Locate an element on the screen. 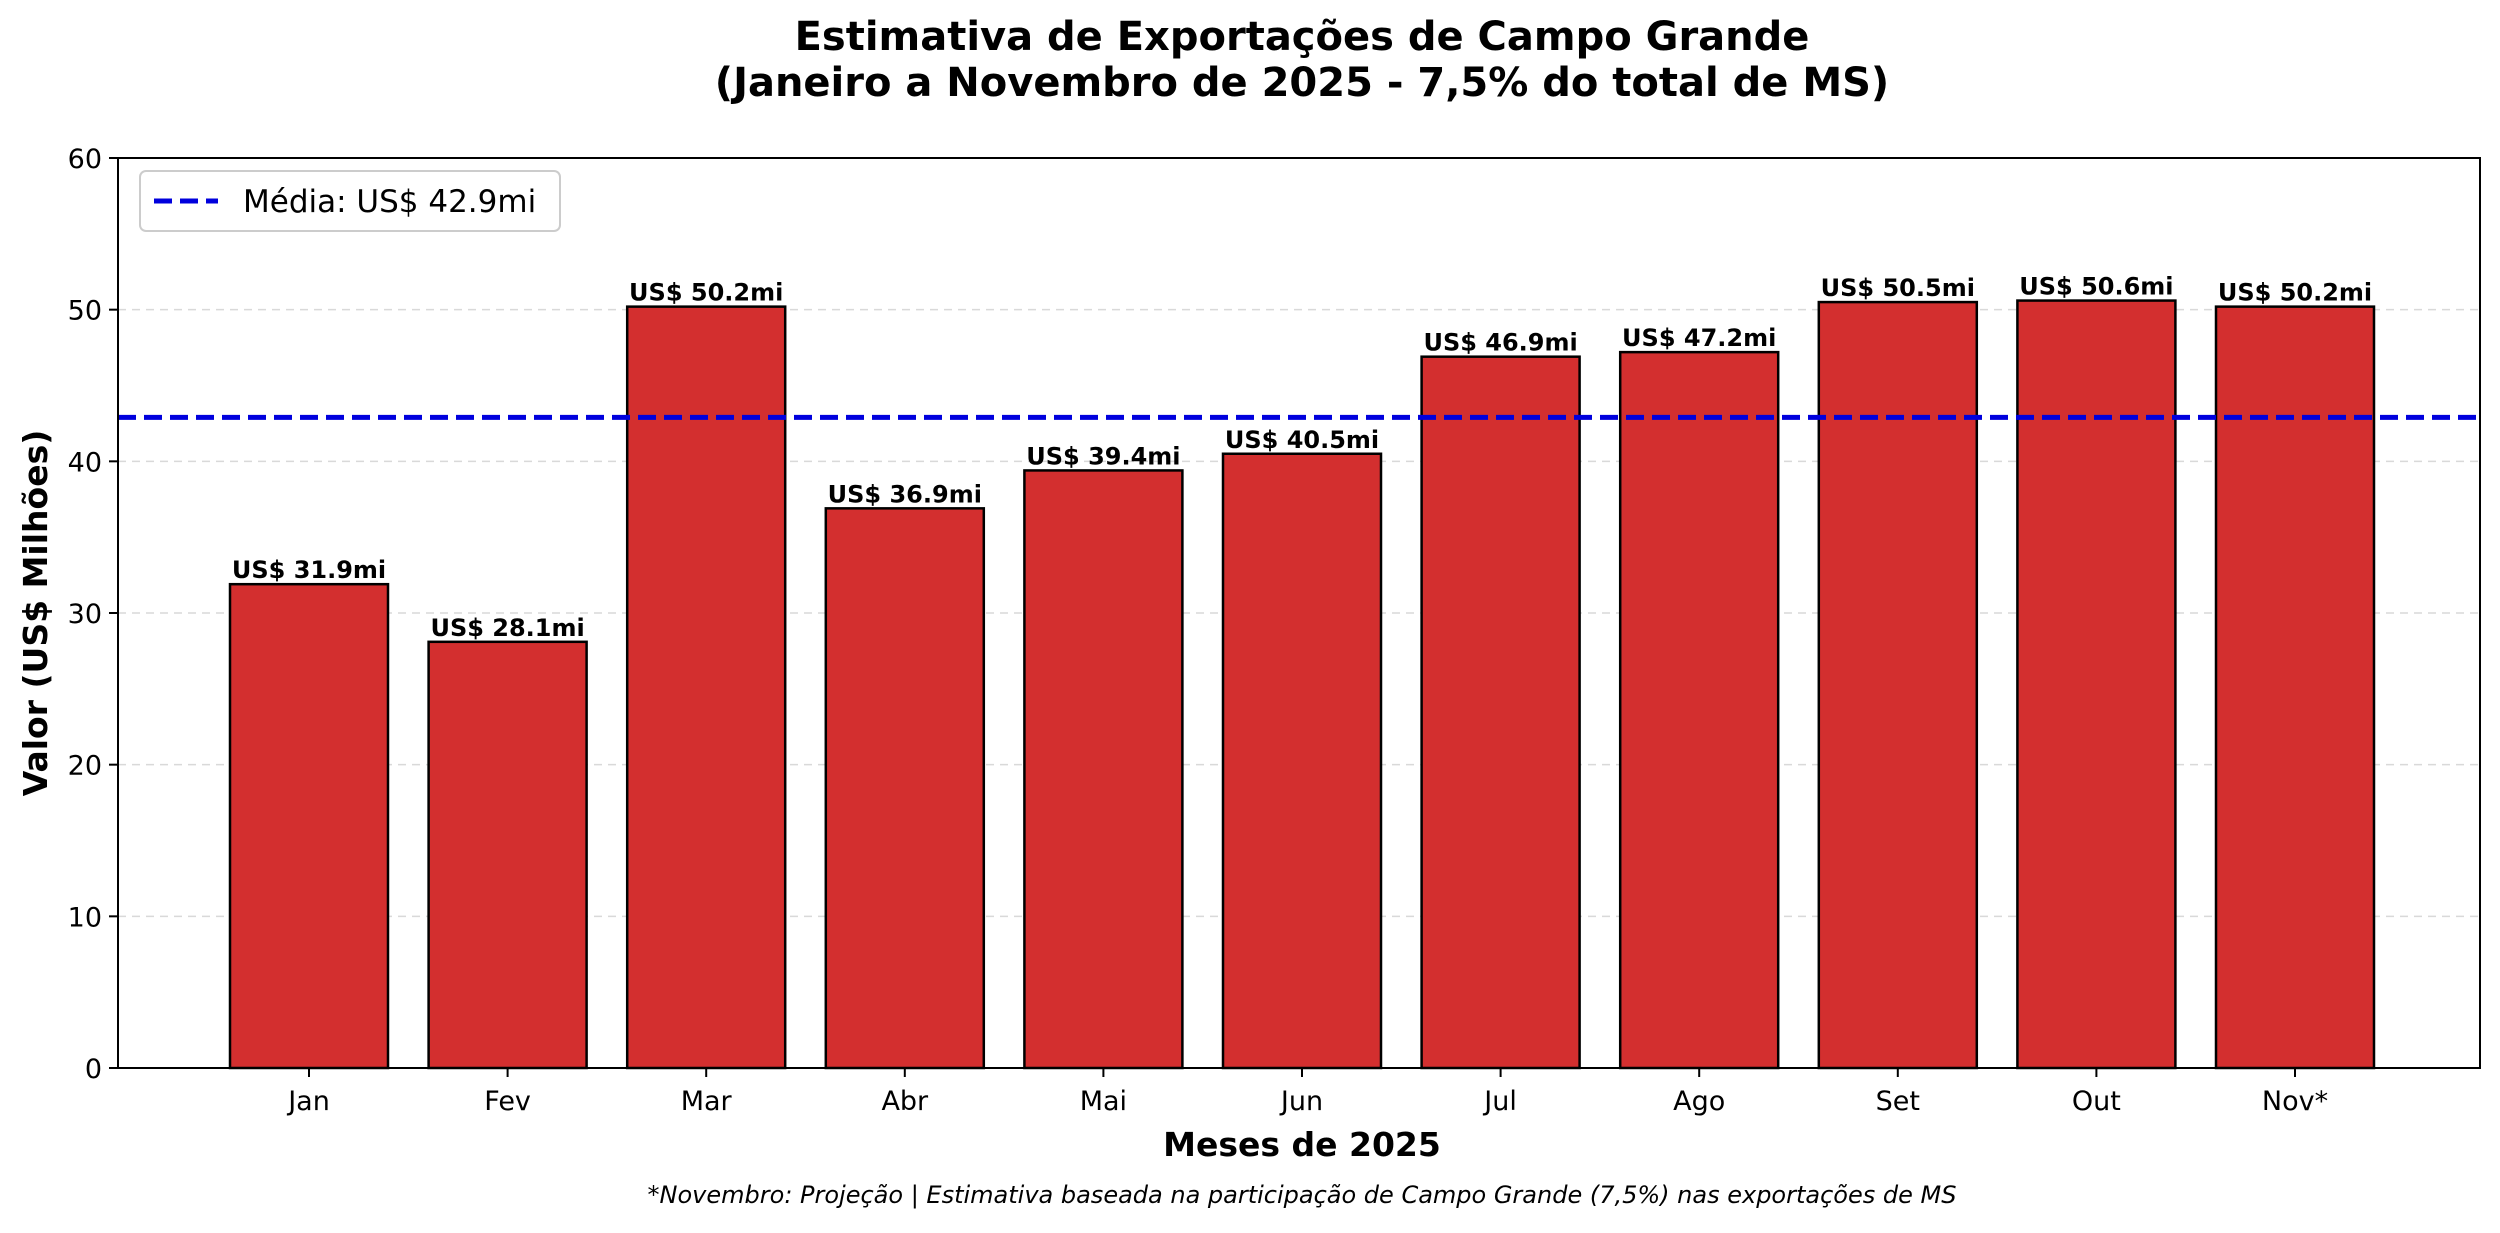 The width and height of the screenshot is (2500, 1233). x-tick-label: Jun is located at coordinates (1301, 1101).